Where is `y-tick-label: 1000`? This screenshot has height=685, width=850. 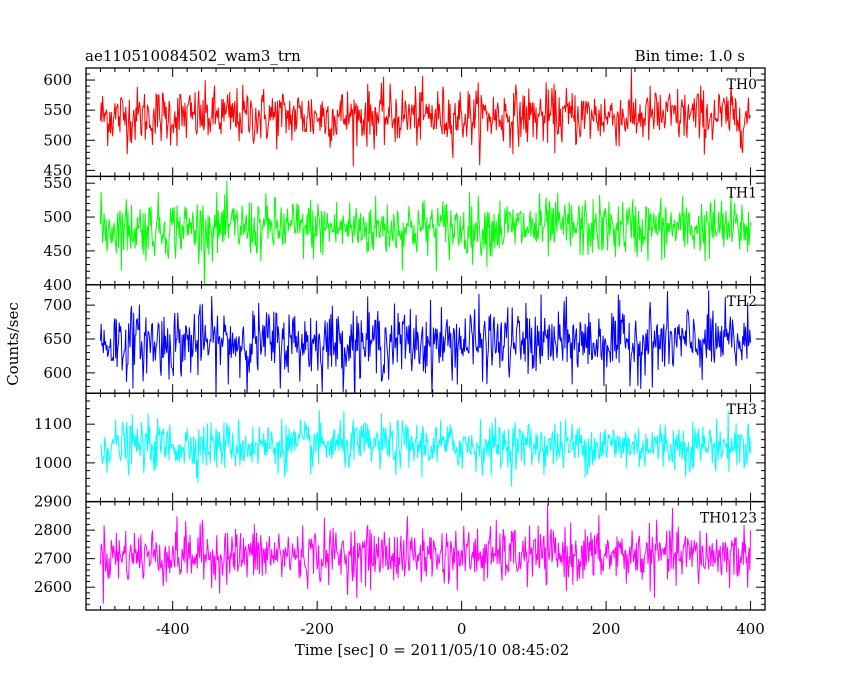
y-tick-label: 1000 is located at coordinates (53, 463).